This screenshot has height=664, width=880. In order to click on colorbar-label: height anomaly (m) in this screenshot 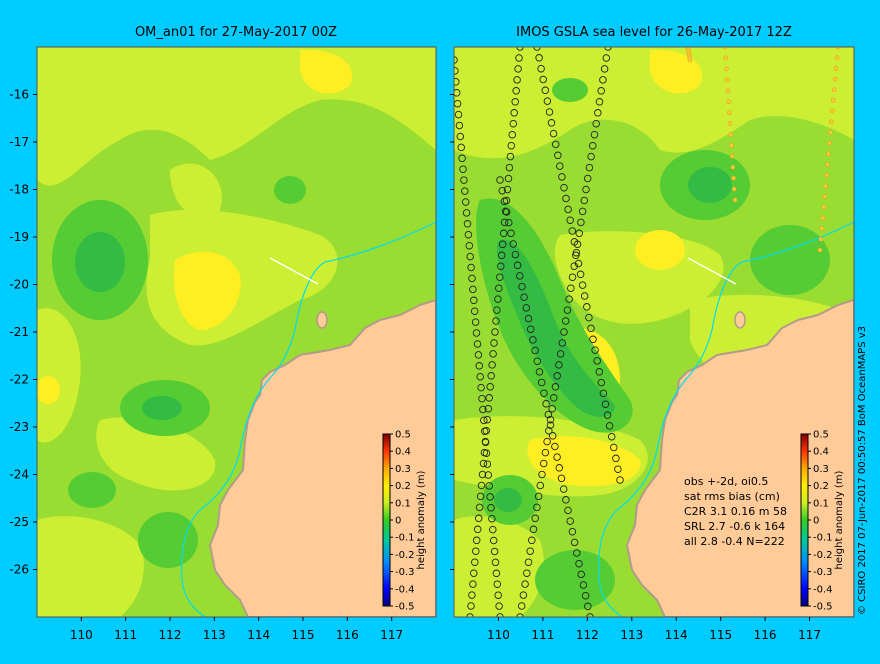, I will do `click(421, 519)`.